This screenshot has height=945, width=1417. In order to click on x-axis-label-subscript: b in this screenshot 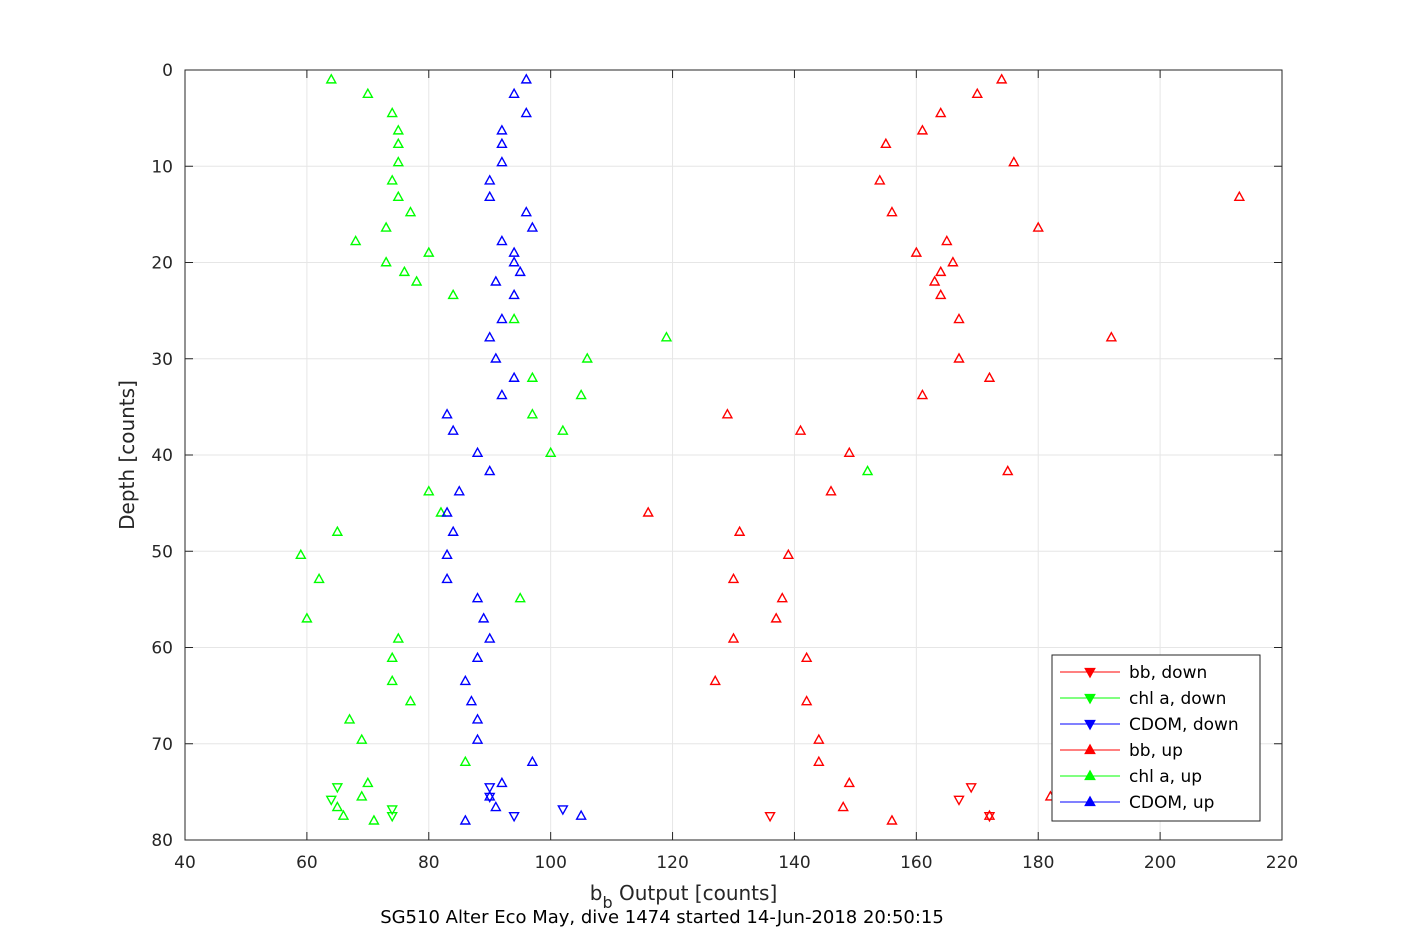, I will do `click(607, 902)`.